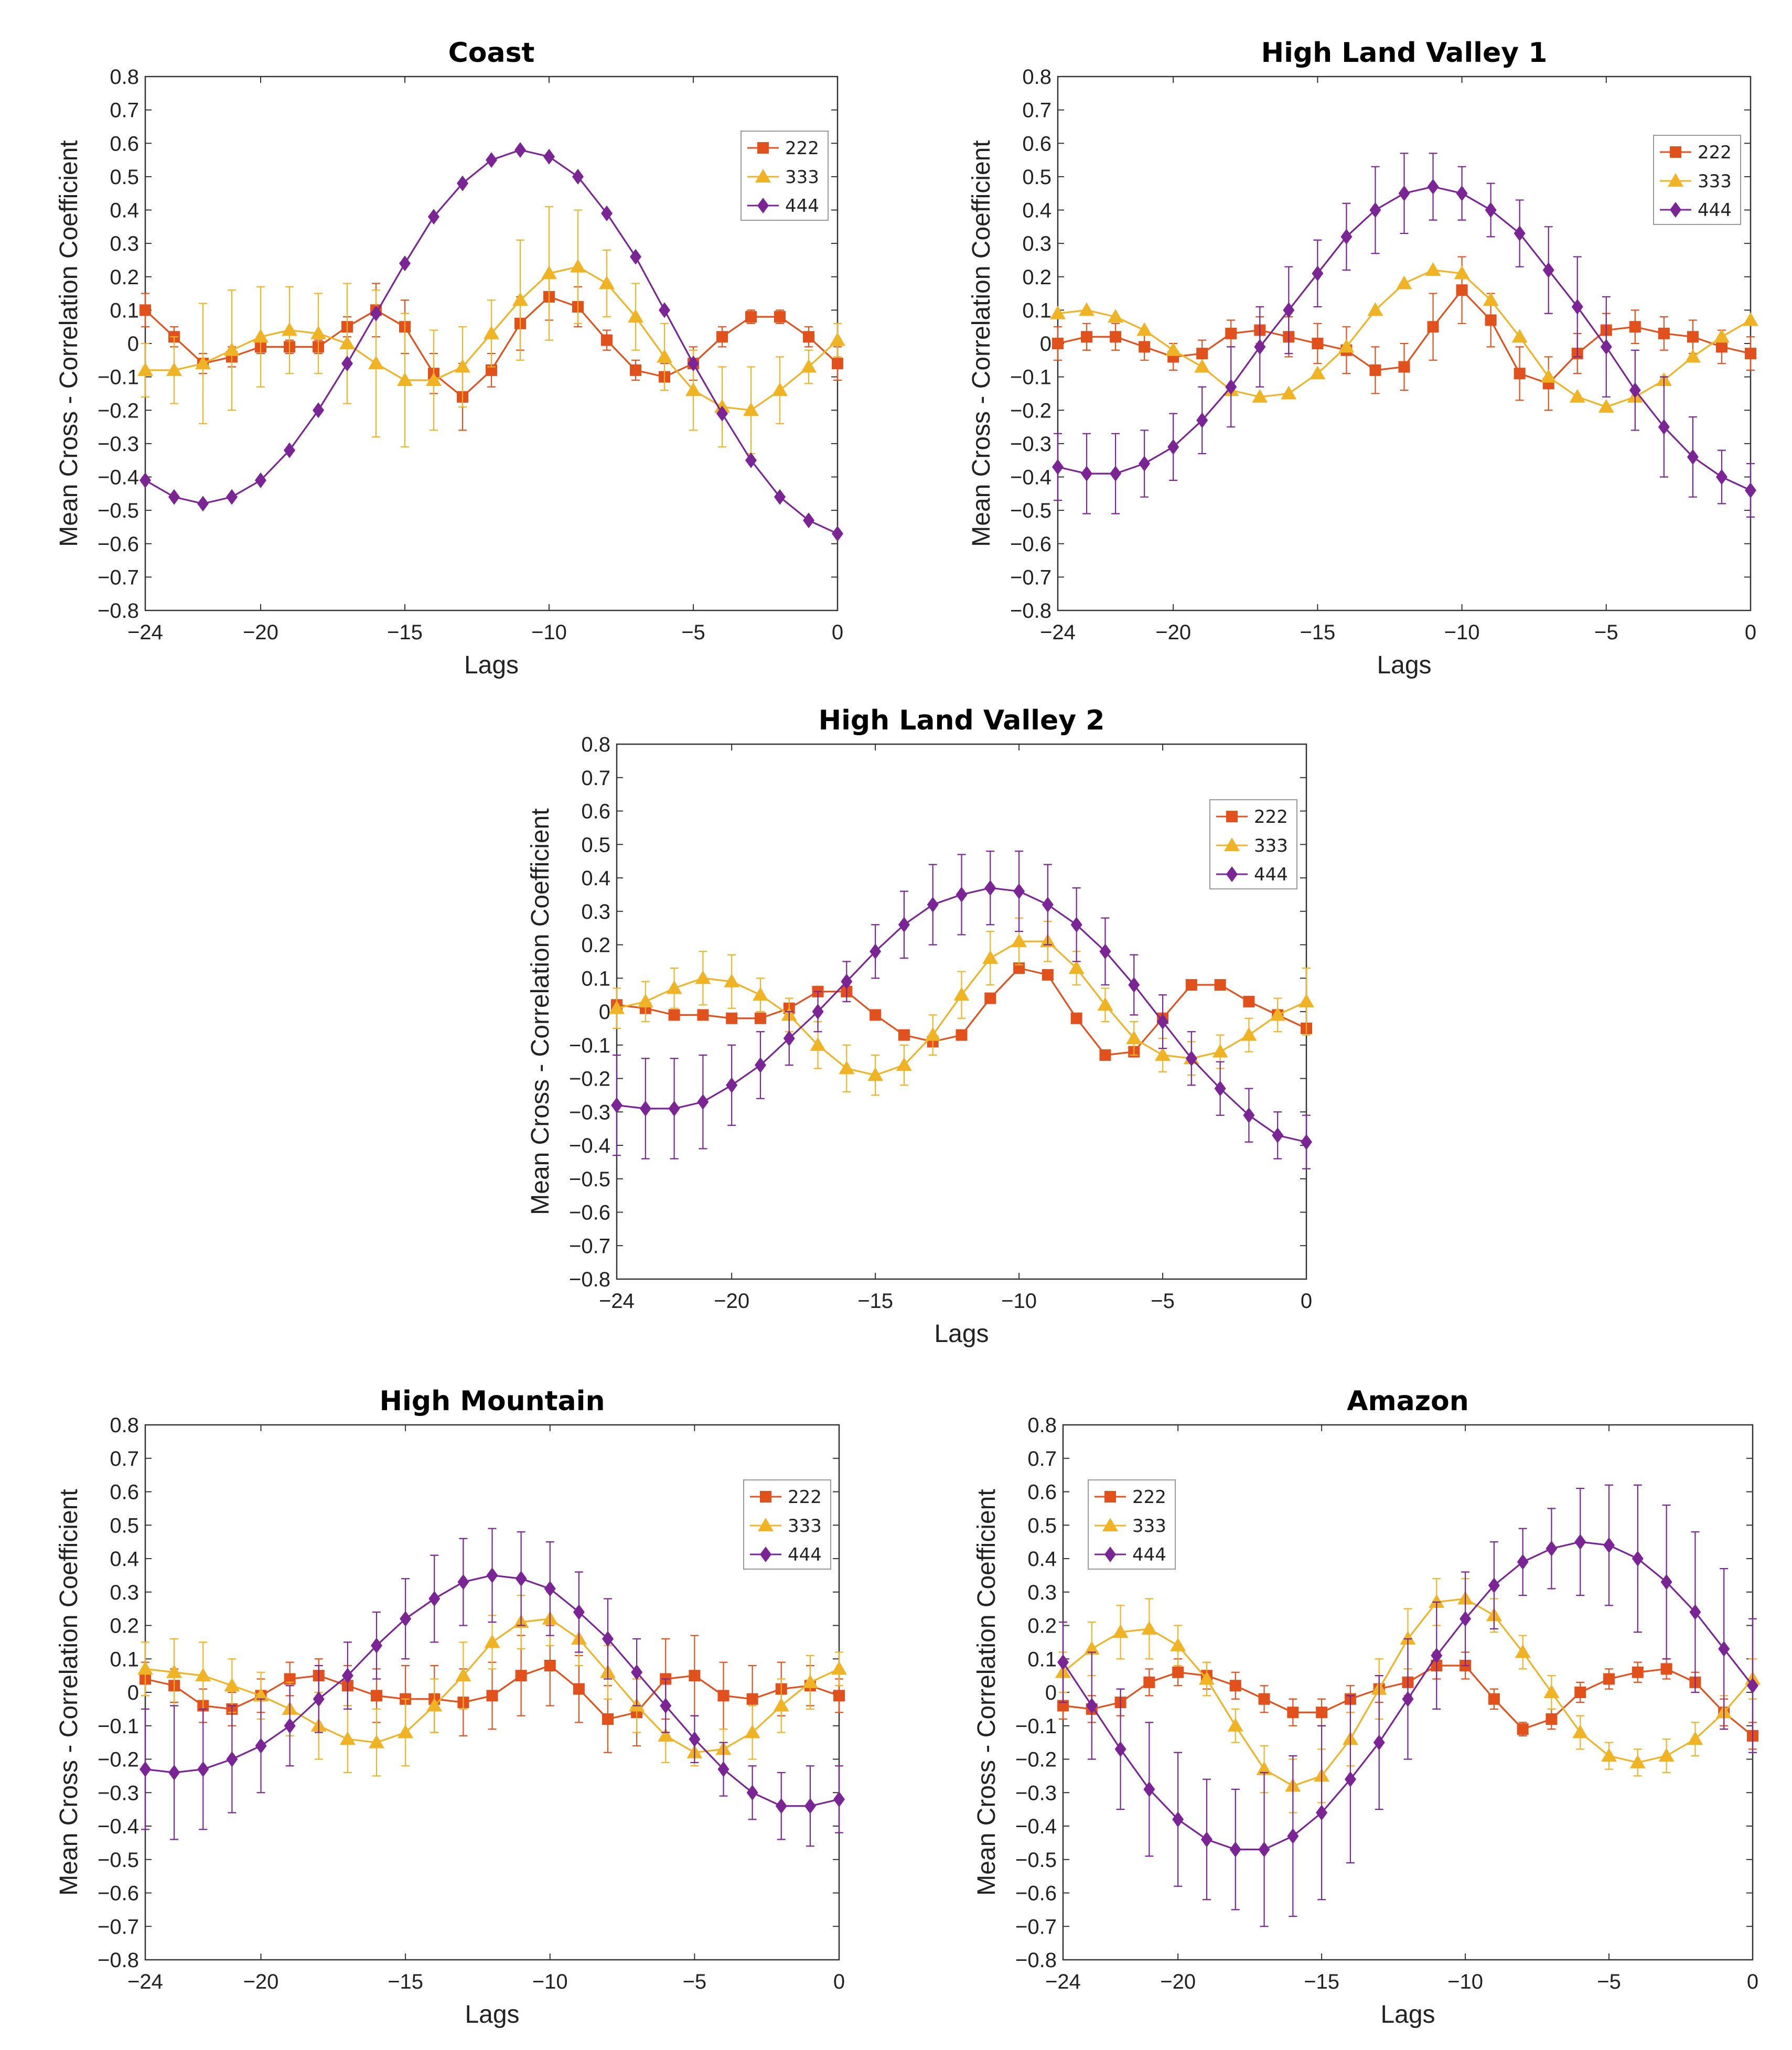 This screenshot has width=1792, height=2050. Describe the element at coordinates (125, 1592) in the screenshot. I see `chart3-ytick-label: 0.3` at that location.